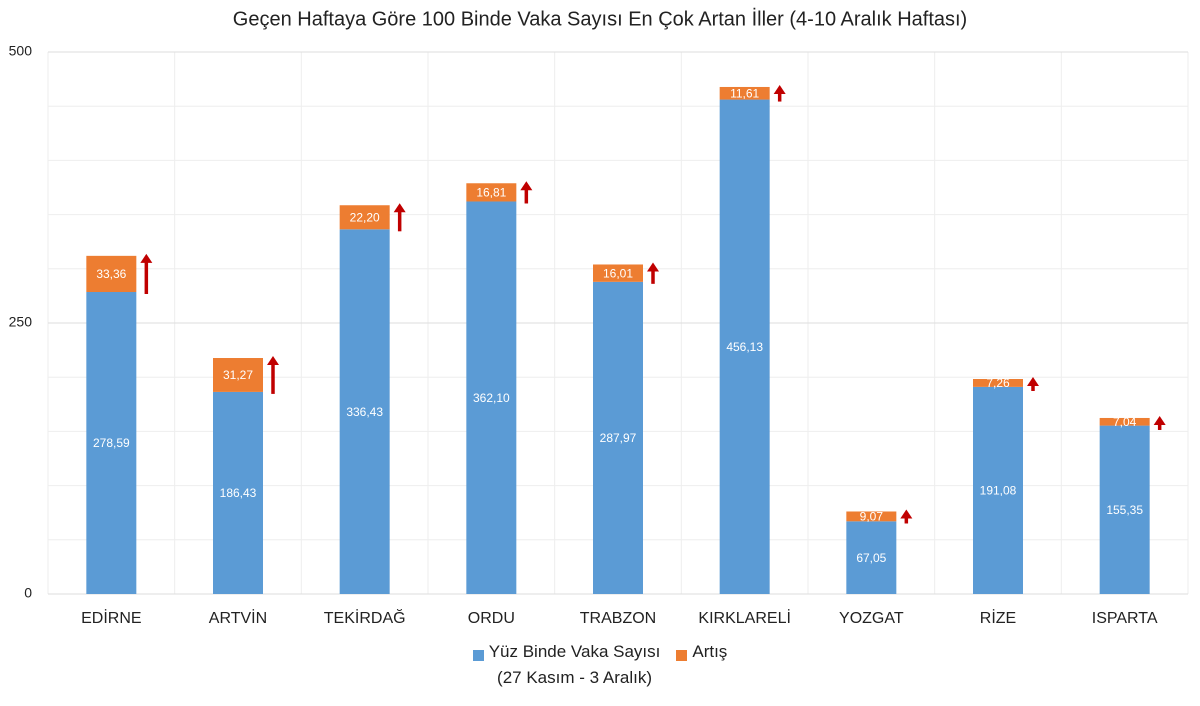 The image size is (1200, 706). Describe the element at coordinates (871, 618) in the screenshot. I see `x-tick-label: YOZGAT` at that location.